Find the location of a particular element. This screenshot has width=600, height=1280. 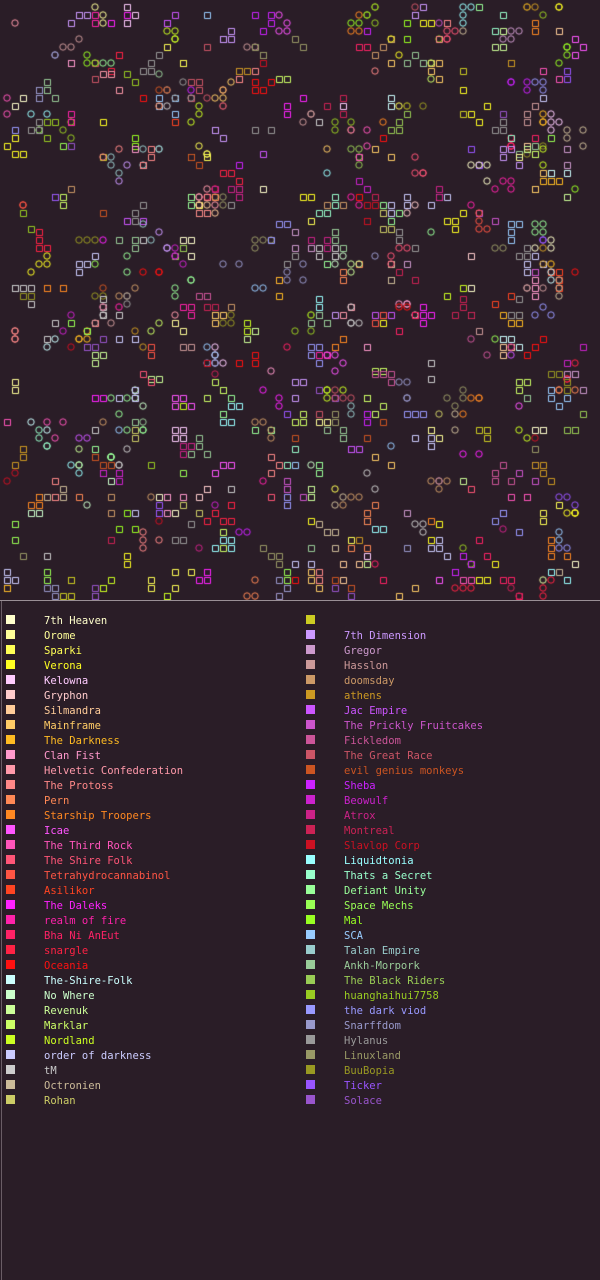

legend-player-name: huanghaihui7758 is located at coordinates (391, 996).